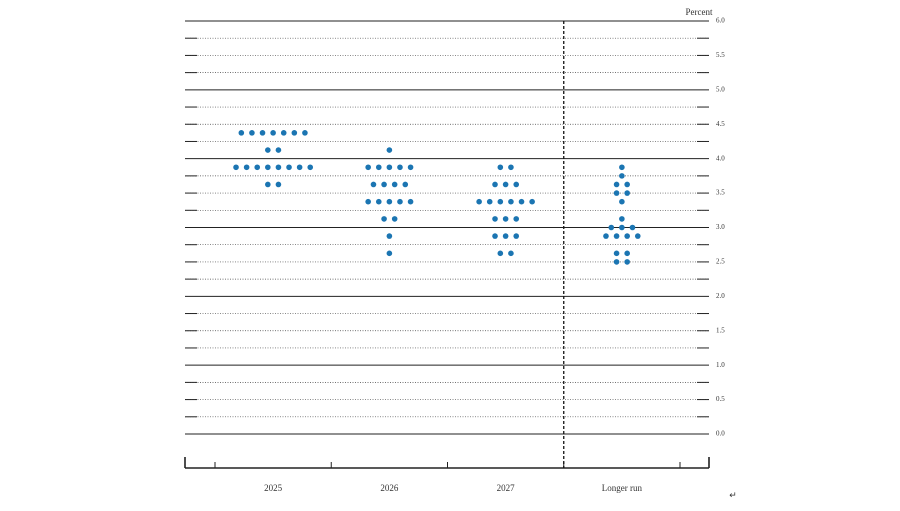  I want to click on annotation: ↵, so click(733, 495).